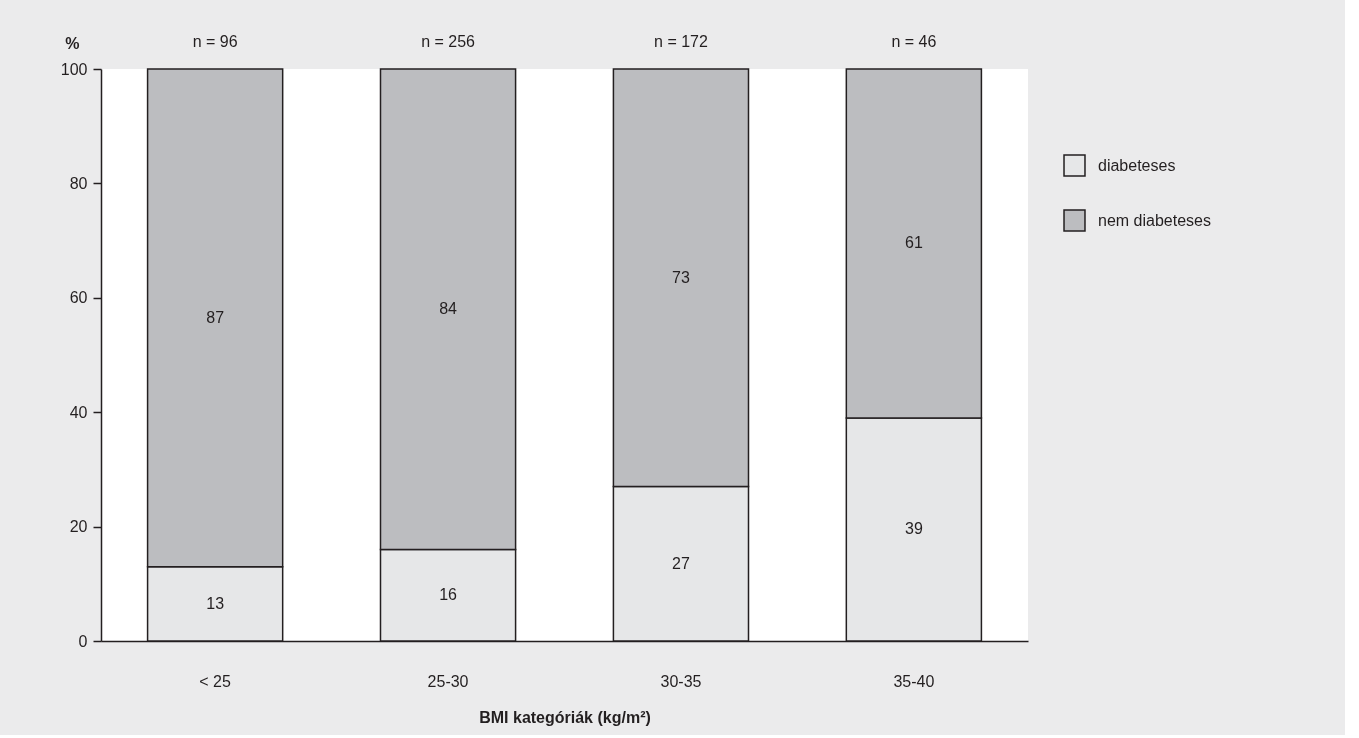 This screenshot has width=1359, height=738. I want to click on text: n = 46, so click(914, 41).